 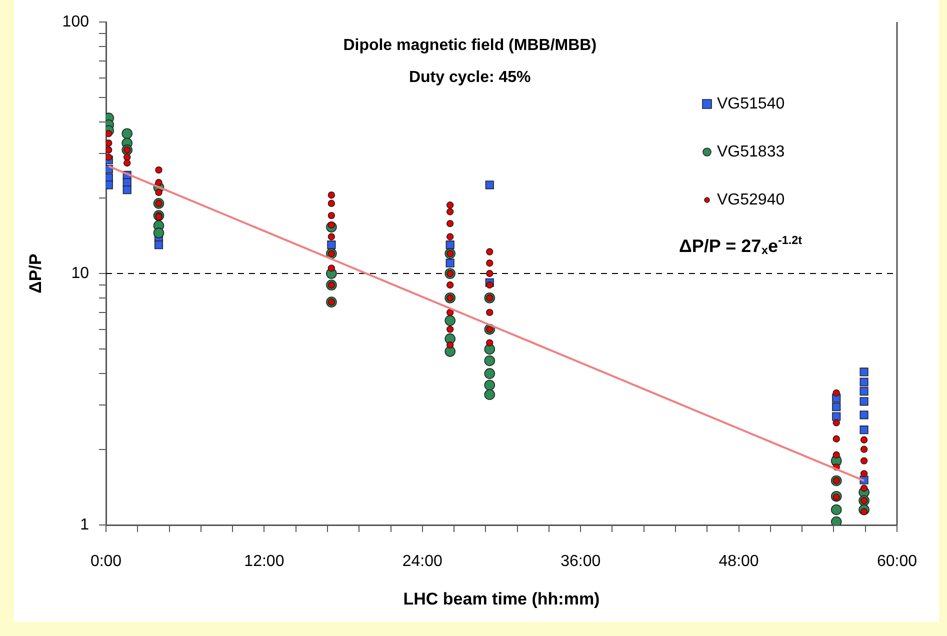 What do you see at coordinates (751, 199) in the screenshot?
I see `legend-label: VG52940` at bounding box center [751, 199].